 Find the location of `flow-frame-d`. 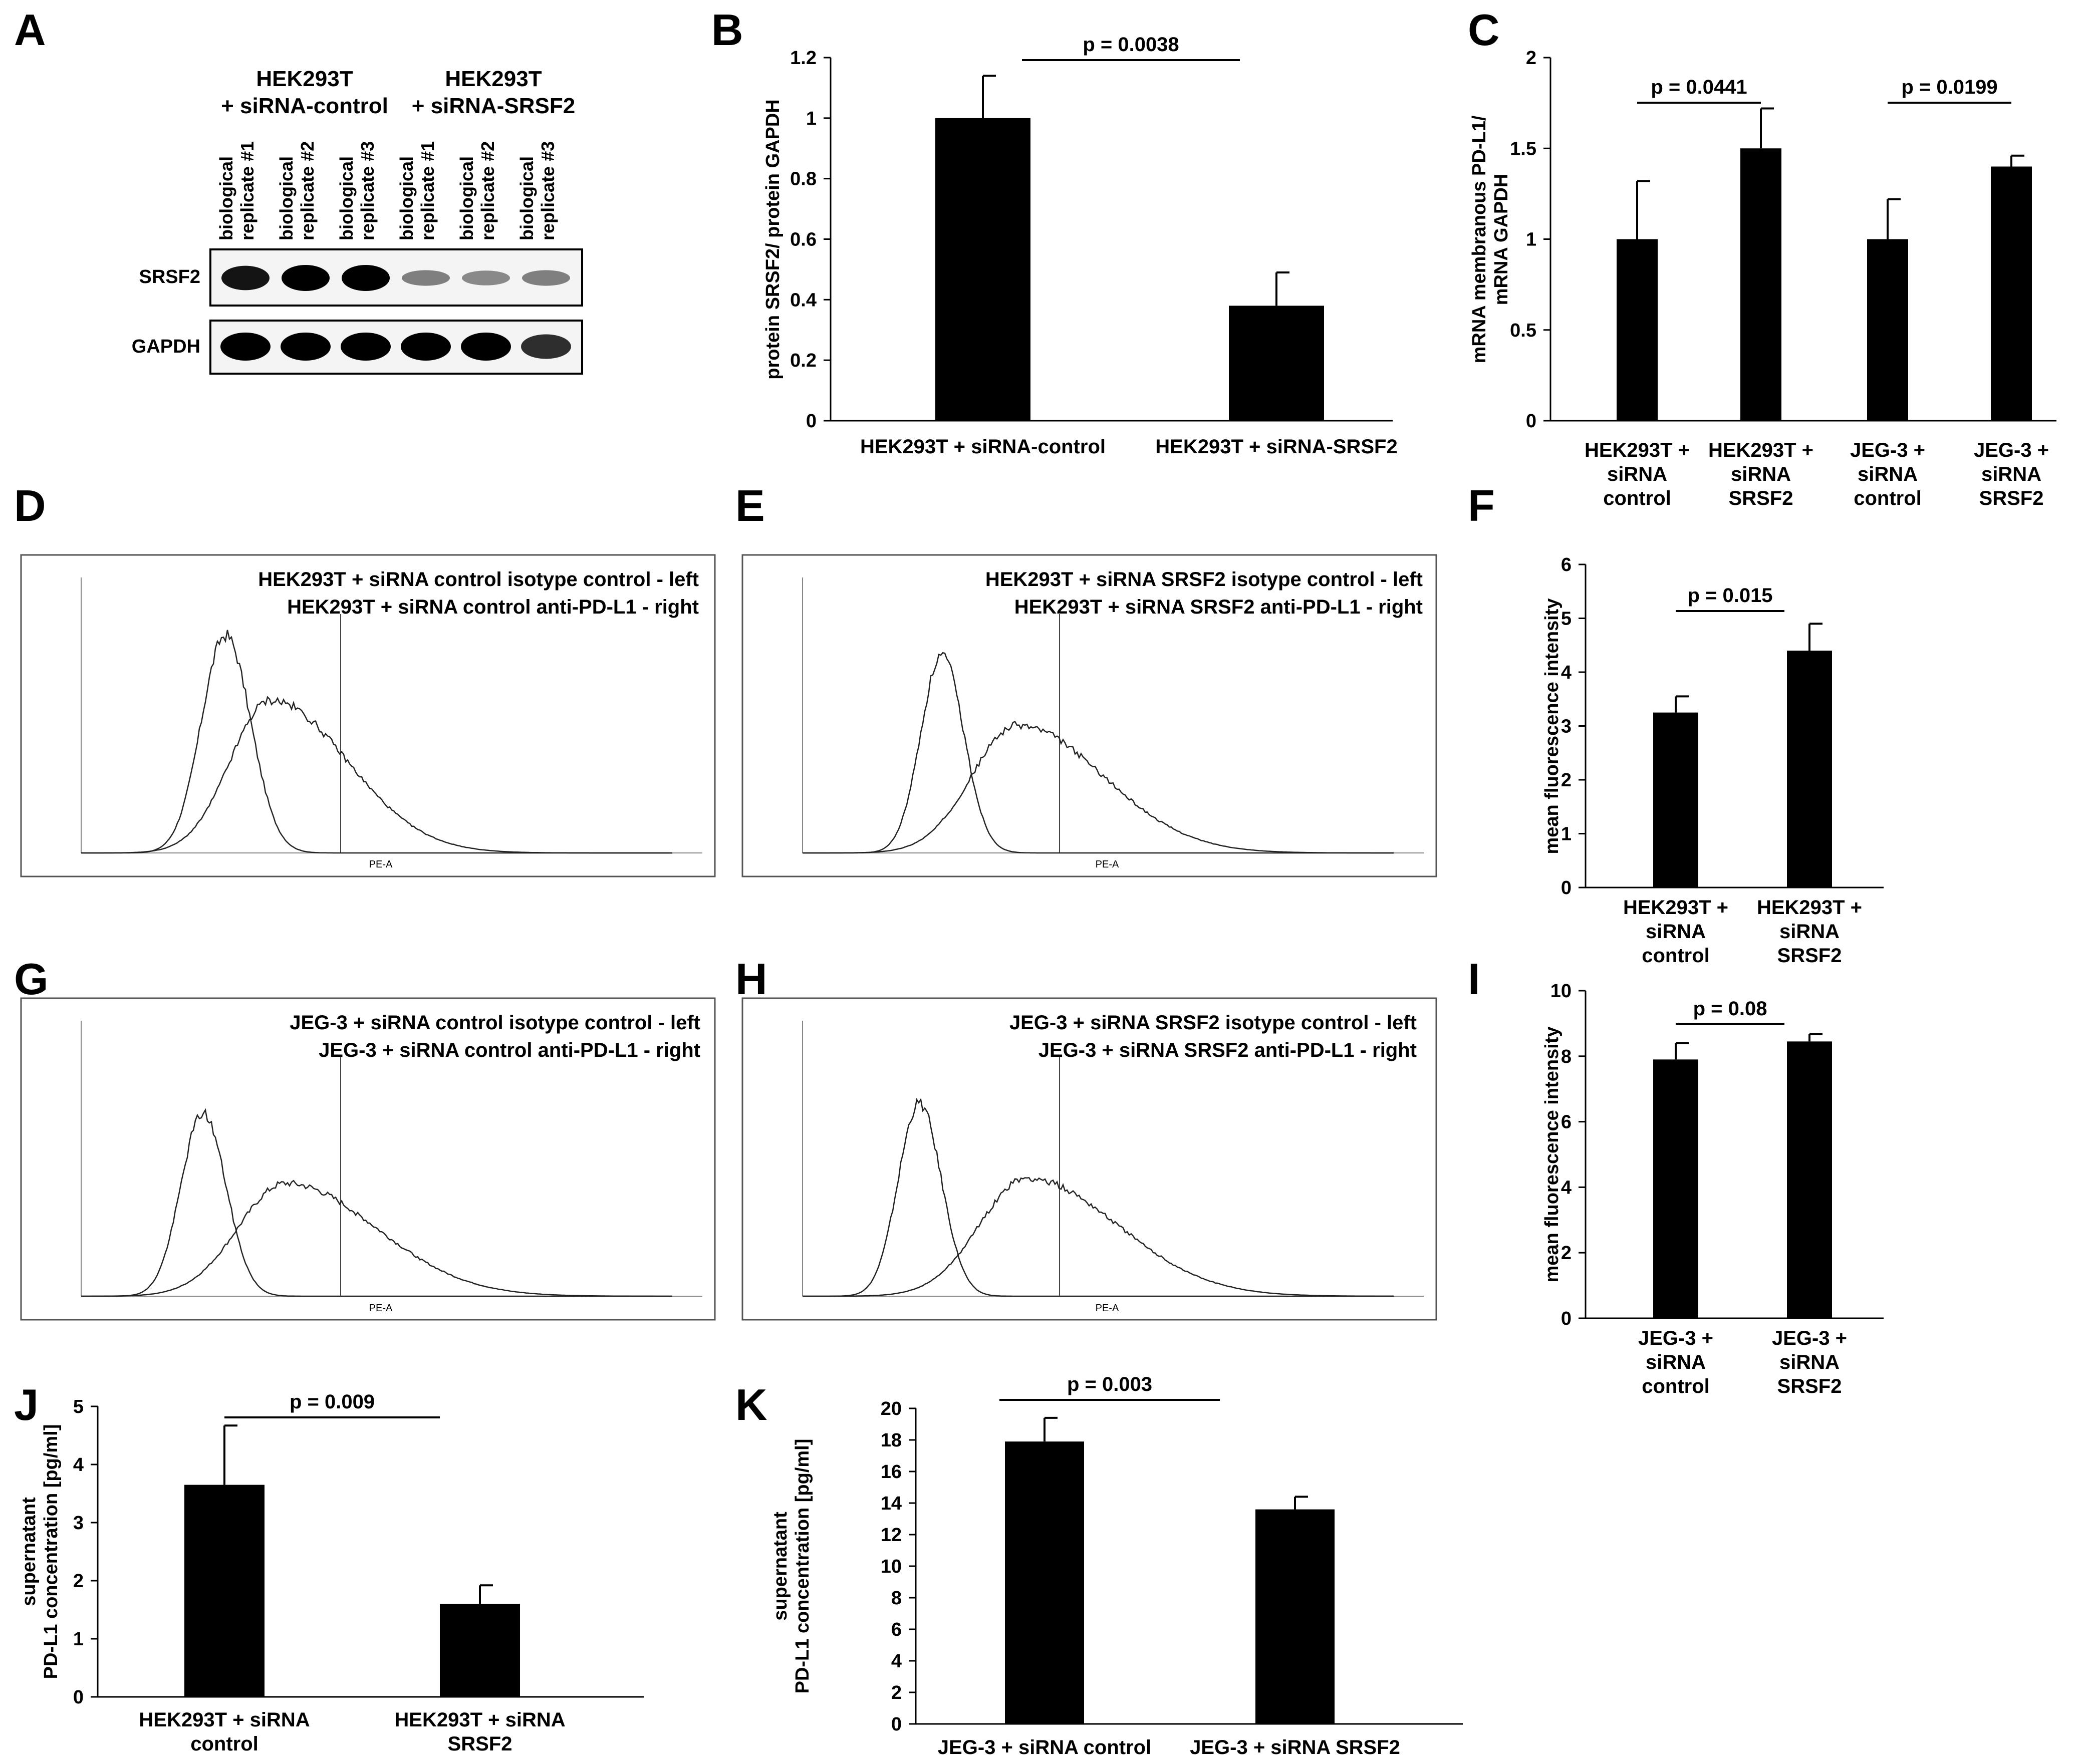

flow-frame-d is located at coordinates (368, 715).